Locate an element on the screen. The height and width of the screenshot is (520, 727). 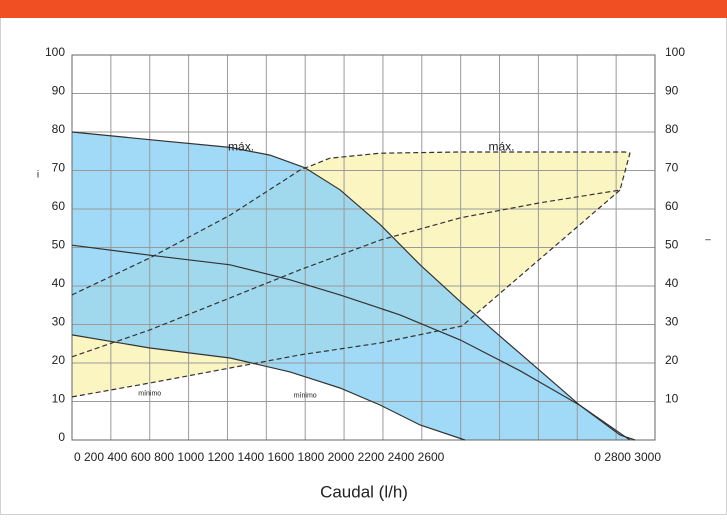
y2-tick-label: 20 is located at coordinates (672, 360).